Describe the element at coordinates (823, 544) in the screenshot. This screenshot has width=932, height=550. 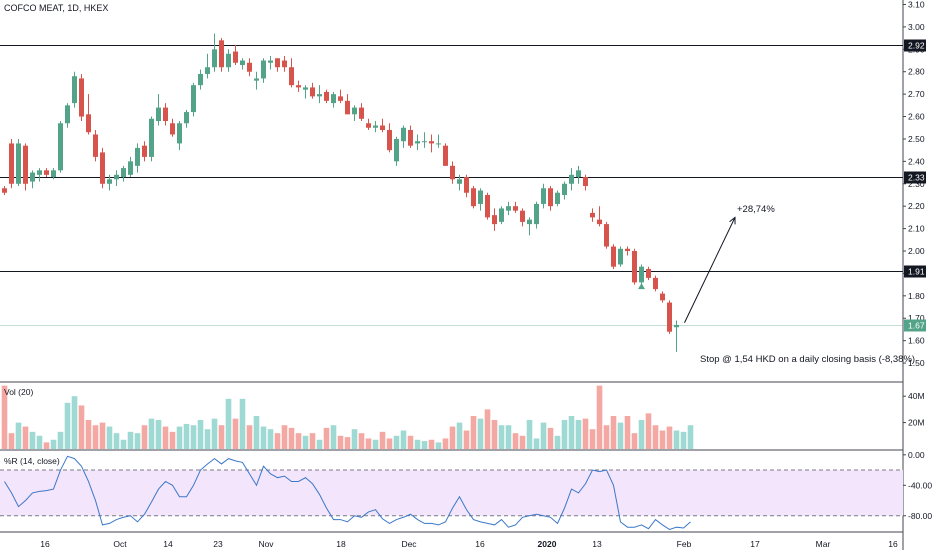
I see `time-tick-label: Mar` at that location.